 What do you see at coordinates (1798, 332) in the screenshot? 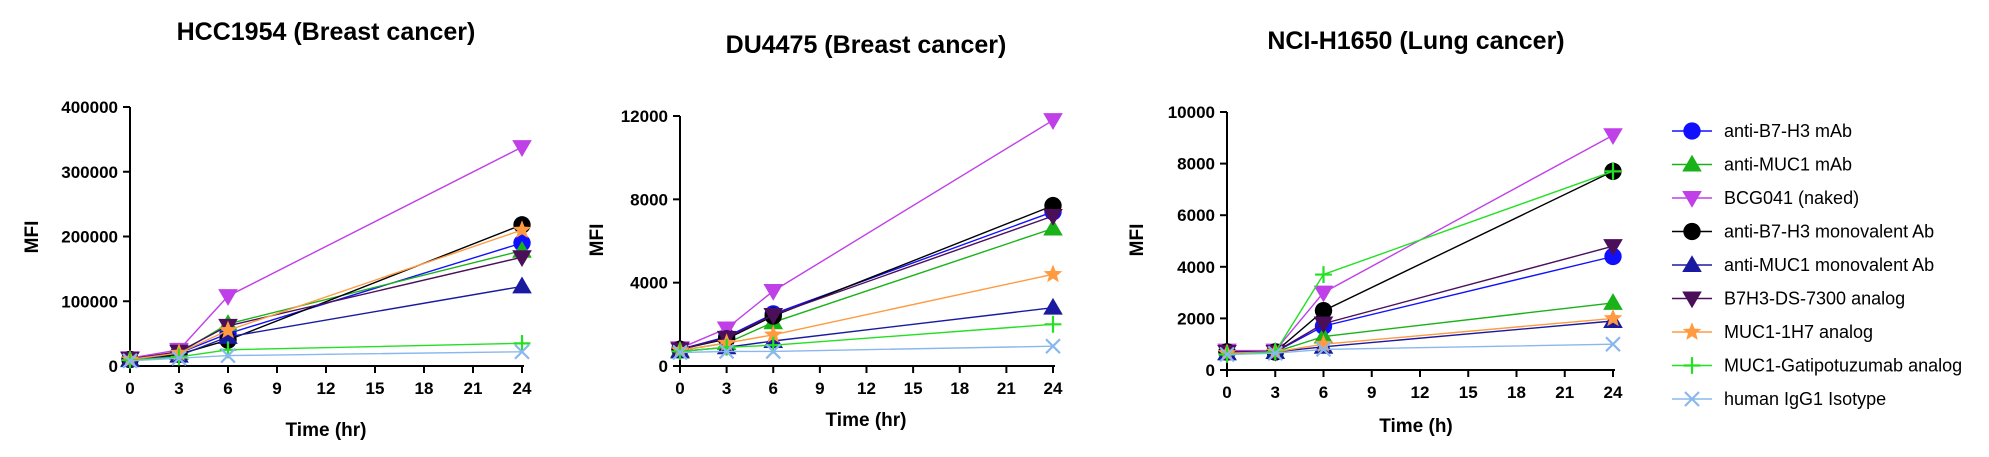
I see `legend-label: MUC1-1H7 analog` at bounding box center [1798, 332].